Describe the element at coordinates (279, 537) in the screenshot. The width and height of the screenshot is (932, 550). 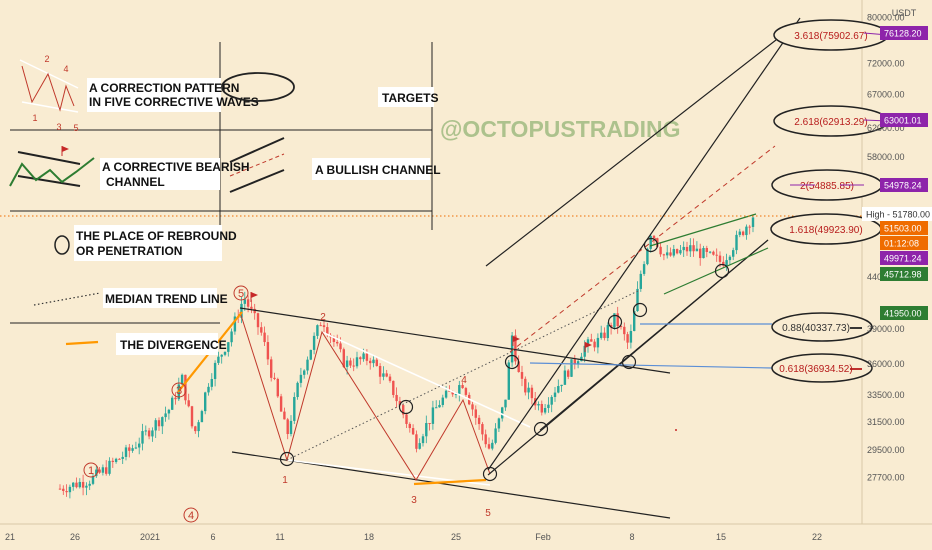
I see `x-tick-label: 11` at that location.